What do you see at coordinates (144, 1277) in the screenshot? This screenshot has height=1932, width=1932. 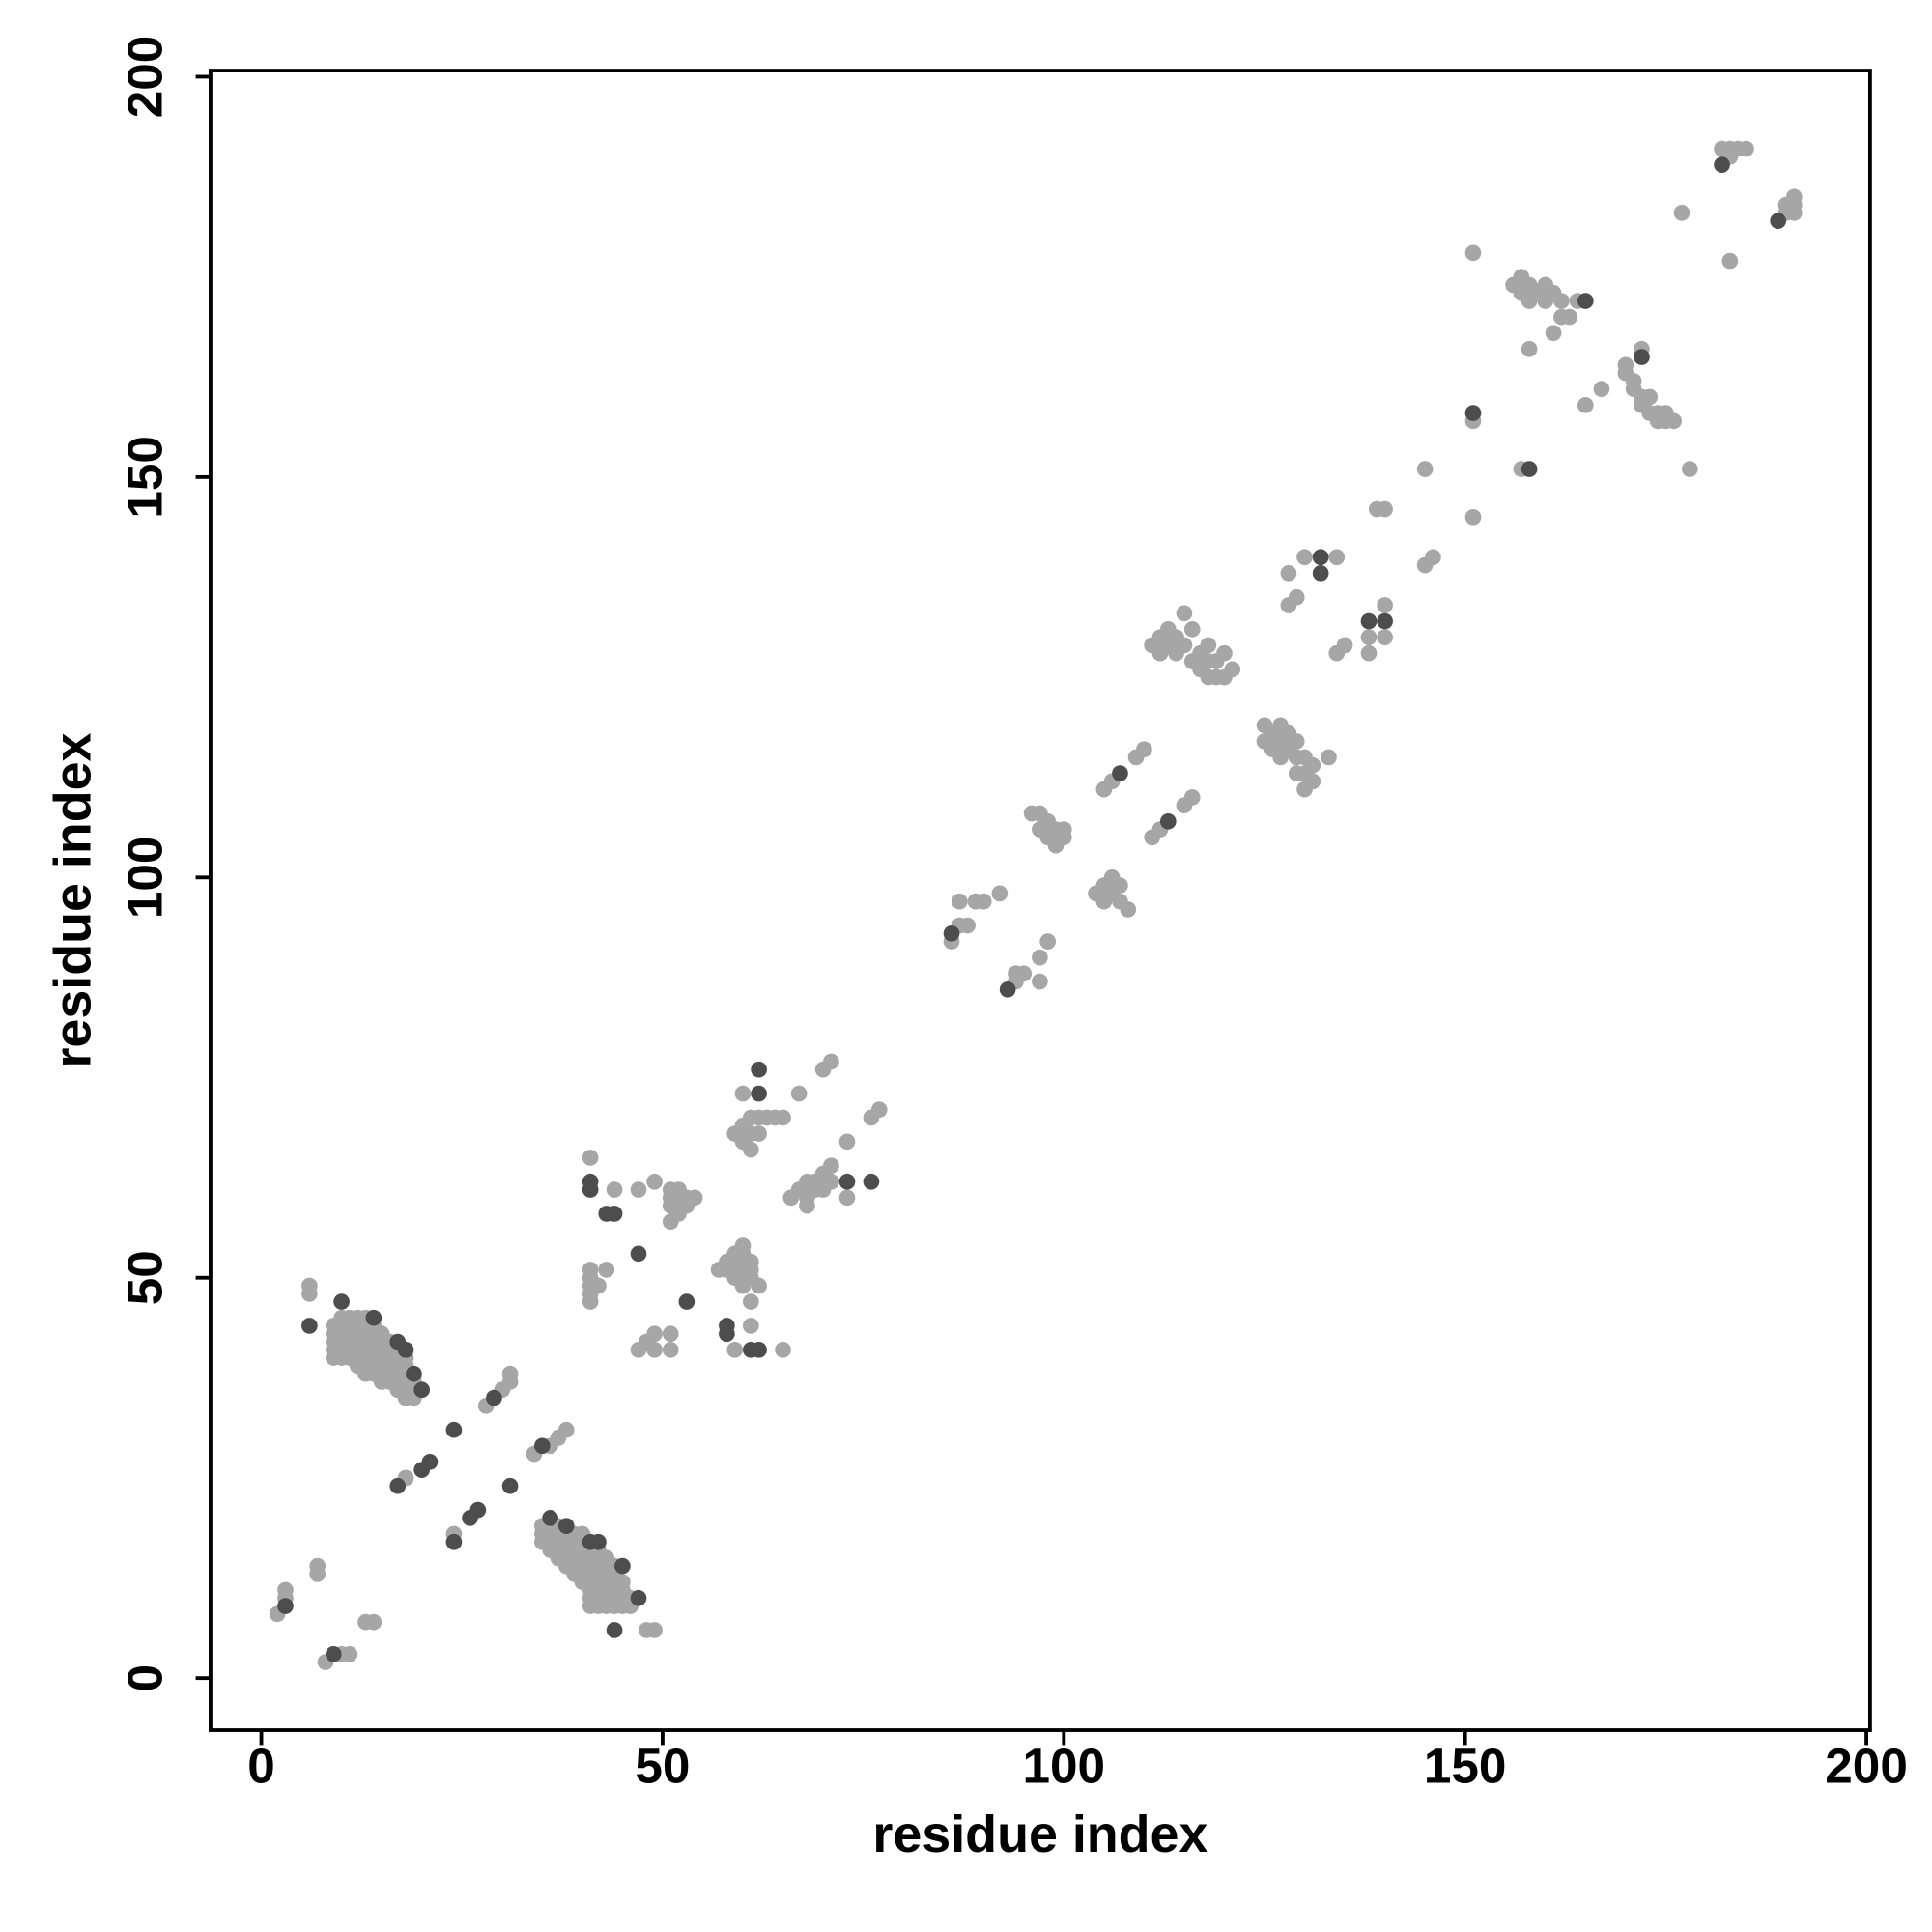 I see `y-tick-label: 50` at bounding box center [144, 1277].